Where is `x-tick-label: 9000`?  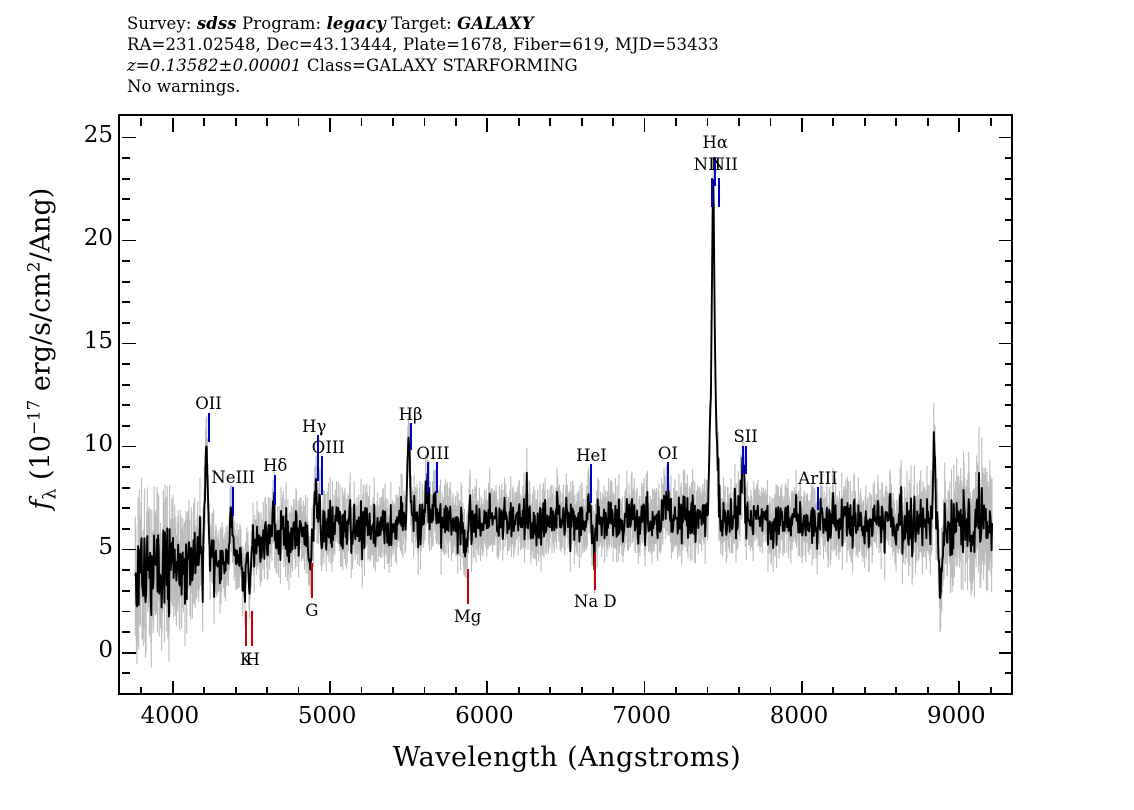 x-tick-label: 9000 is located at coordinates (956, 716).